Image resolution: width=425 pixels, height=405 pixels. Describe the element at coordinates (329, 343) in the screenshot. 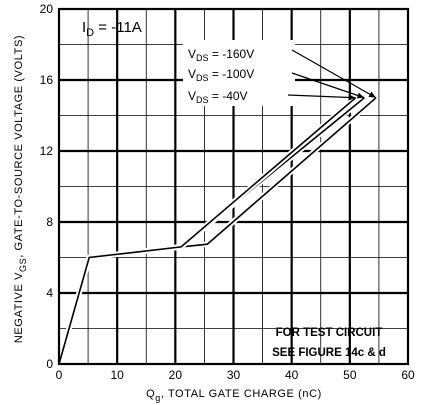

I see `test-circuit-note: FOR TEST CIRCUIT SEE FIGURE 14c & d` at that location.